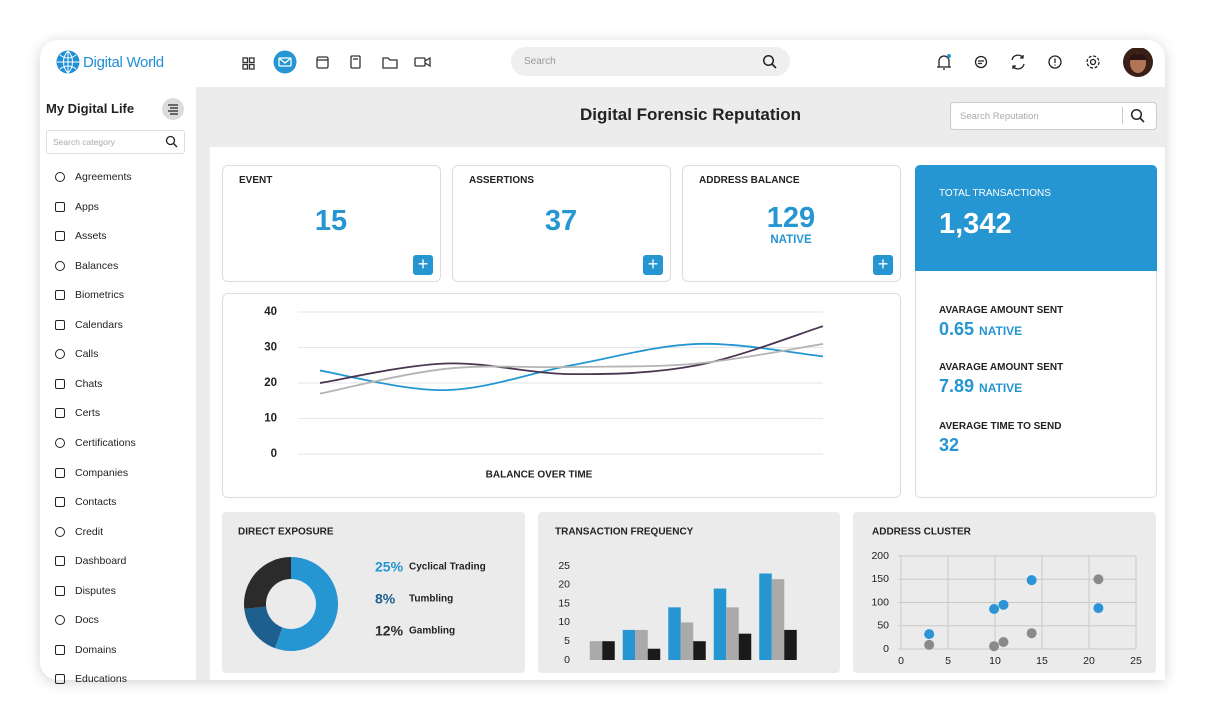 Image resolution: width=1205 pixels, height=720 pixels. What do you see at coordinates (949, 445) in the screenshot?
I see `metric-row: 32` at bounding box center [949, 445].